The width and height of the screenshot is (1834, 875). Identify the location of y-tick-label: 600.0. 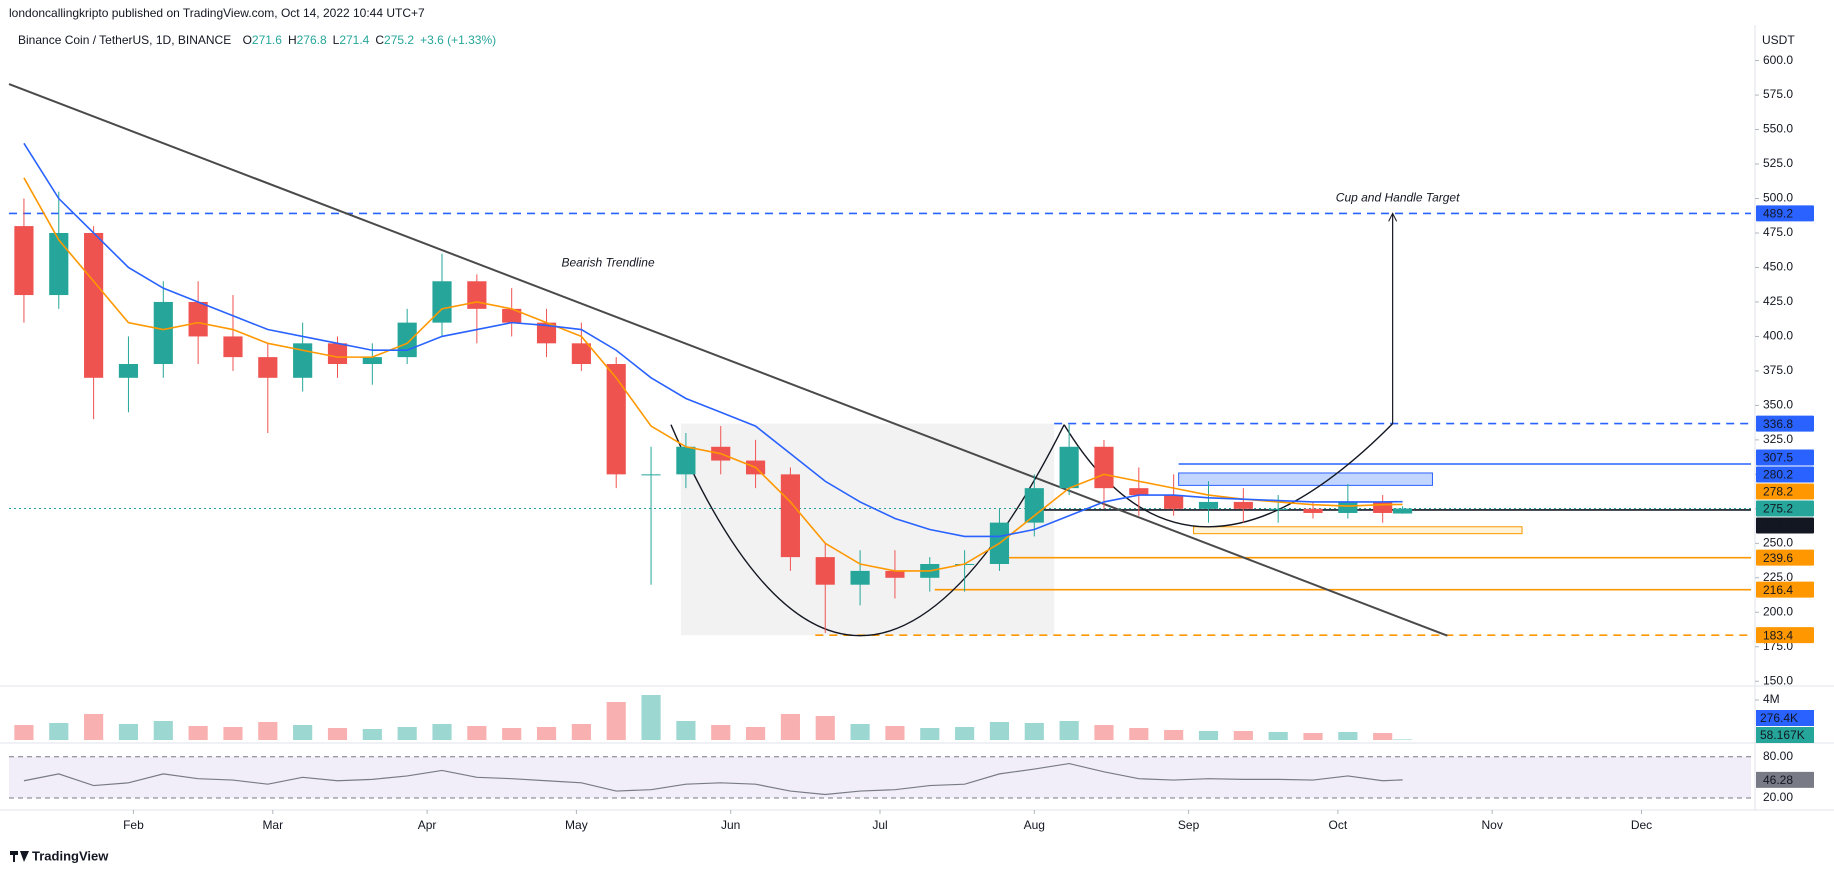
(1778, 60).